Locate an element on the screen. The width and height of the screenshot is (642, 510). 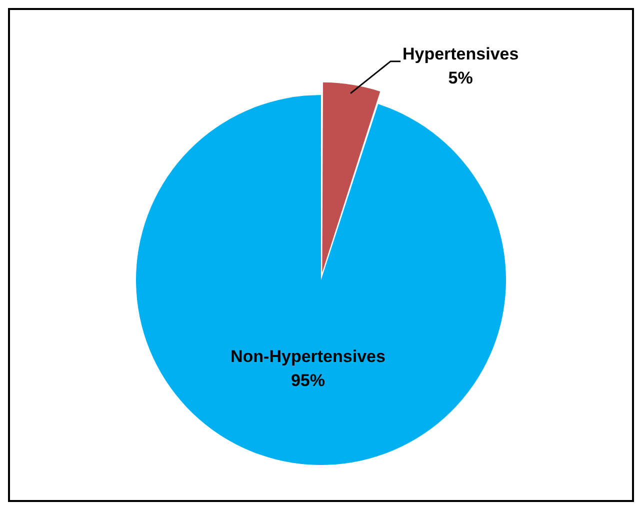
data-label: 95% is located at coordinates (307, 380).